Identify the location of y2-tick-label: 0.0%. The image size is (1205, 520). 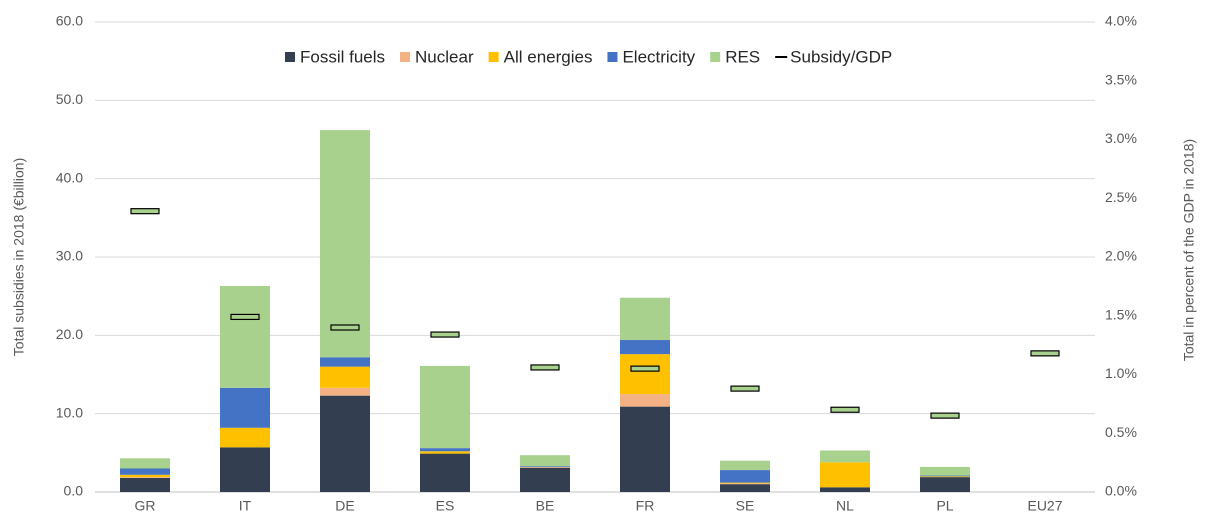
(1121, 491).